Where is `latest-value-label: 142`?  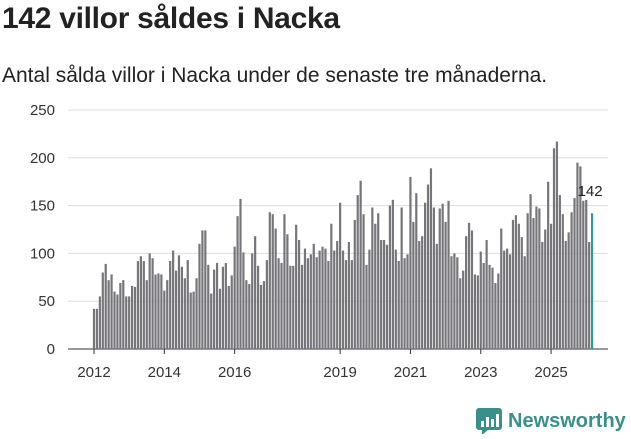
latest-value-label: 142 is located at coordinates (590, 191).